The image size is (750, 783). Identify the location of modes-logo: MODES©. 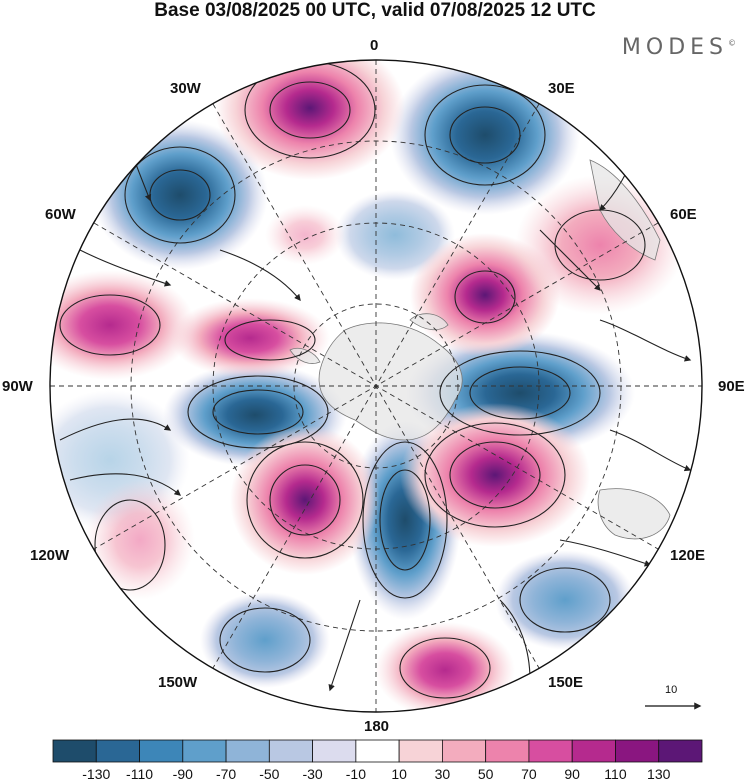
(679, 47).